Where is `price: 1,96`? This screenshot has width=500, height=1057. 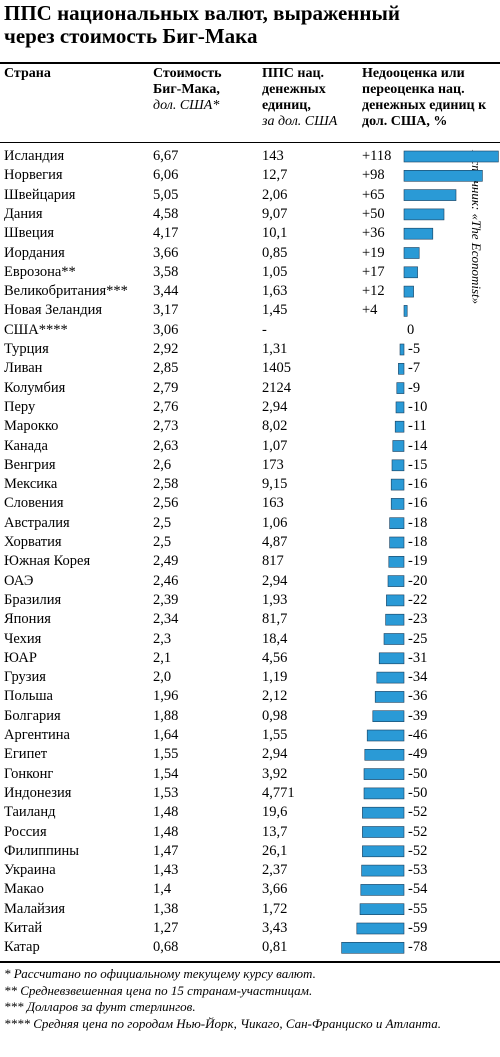 price: 1,96 is located at coordinates (166, 696).